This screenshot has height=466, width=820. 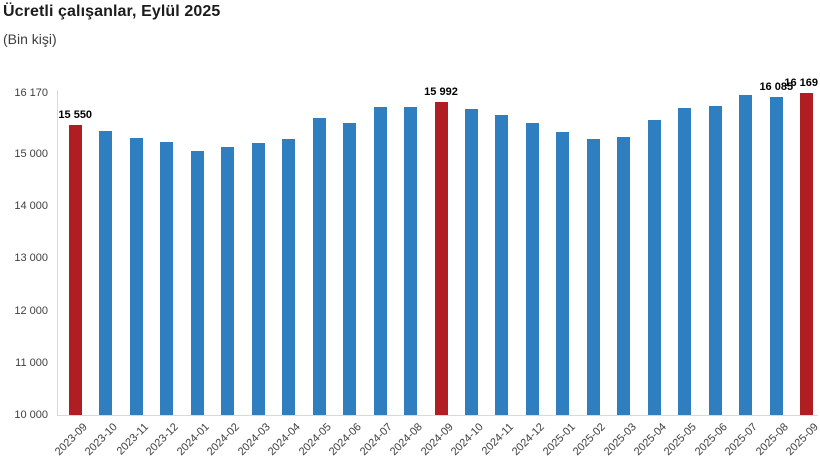 I want to click on y-axis-label: 16 170, so click(x=31, y=93).